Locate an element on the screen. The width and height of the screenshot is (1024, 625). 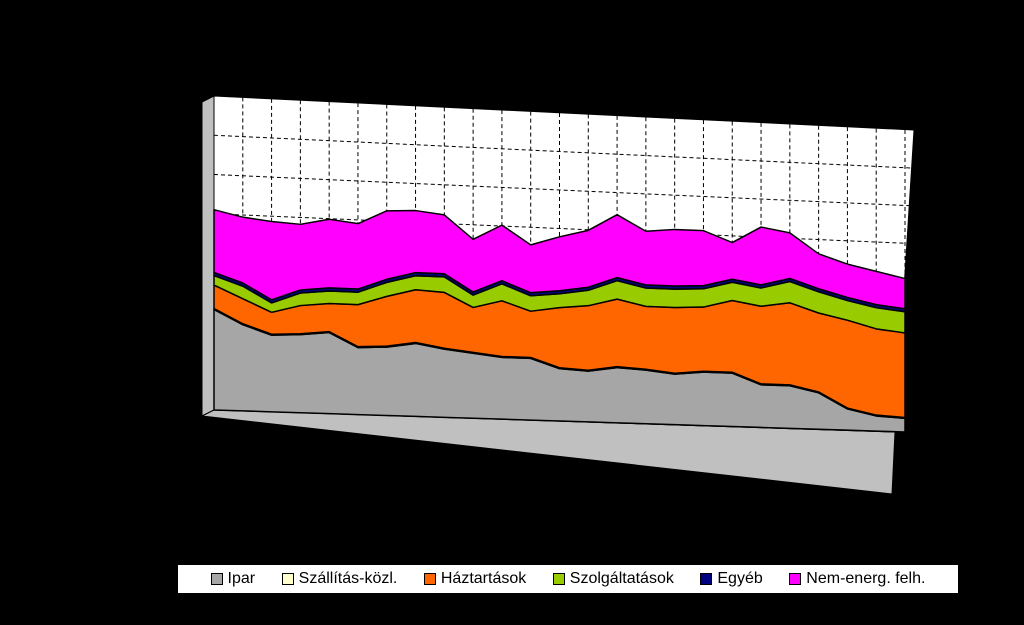
legend-label: Egyéb is located at coordinates (740, 578).